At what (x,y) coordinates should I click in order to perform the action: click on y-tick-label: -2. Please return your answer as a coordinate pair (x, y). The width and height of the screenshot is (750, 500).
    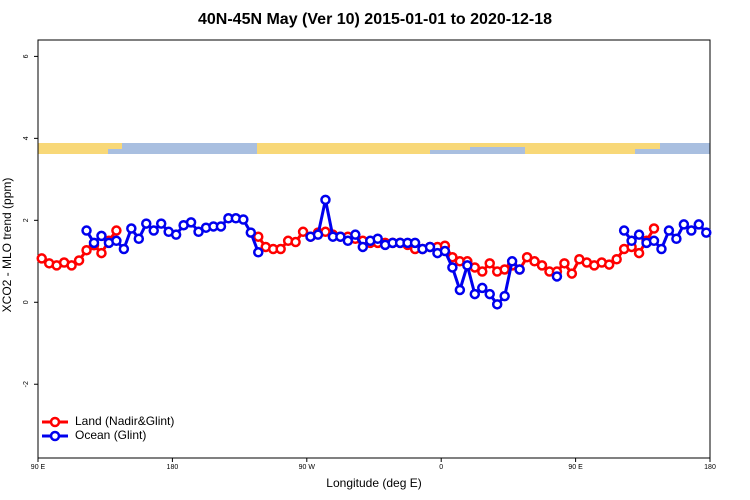
    Looking at the image, I should click on (26, 384).